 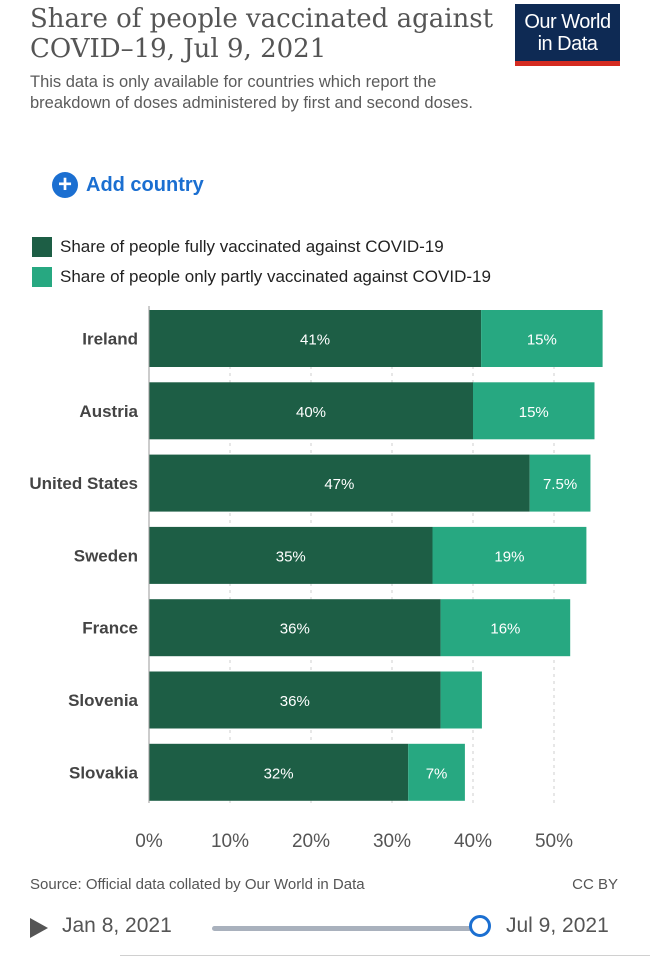 I want to click on owid-logo: Our World in Data, so click(x=567, y=35).